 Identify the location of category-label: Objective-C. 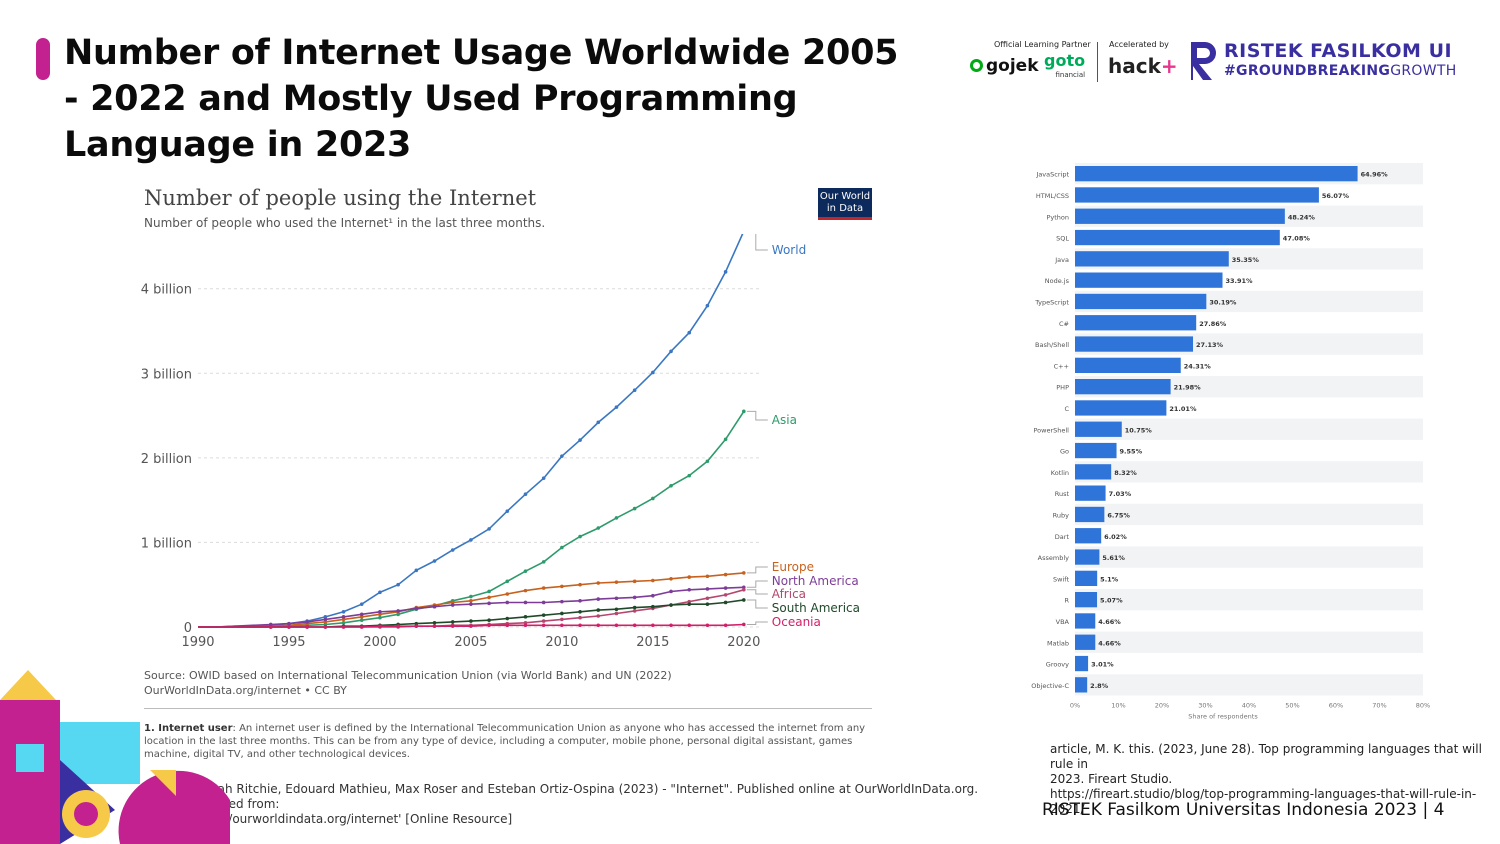
(1050, 686).